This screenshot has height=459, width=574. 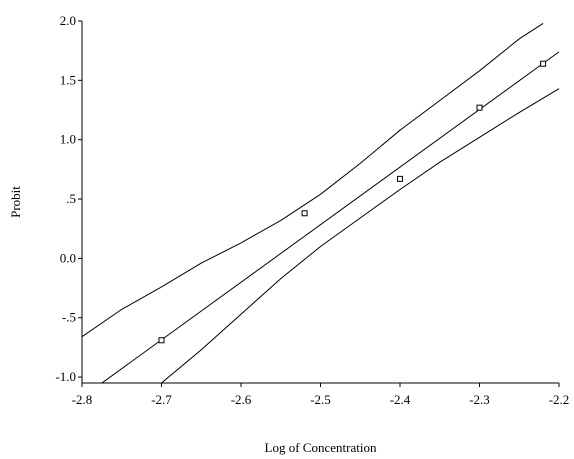 What do you see at coordinates (559, 399) in the screenshot?
I see `x-tick-label: -2.2` at bounding box center [559, 399].